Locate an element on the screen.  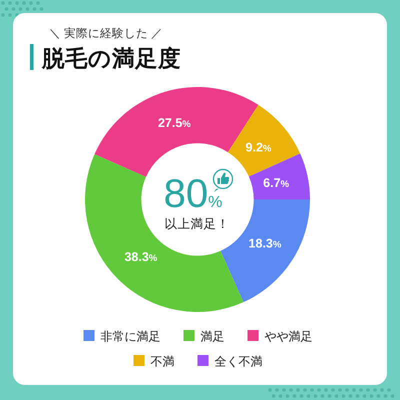
annotation: 80% is located at coordinates (193, 194).